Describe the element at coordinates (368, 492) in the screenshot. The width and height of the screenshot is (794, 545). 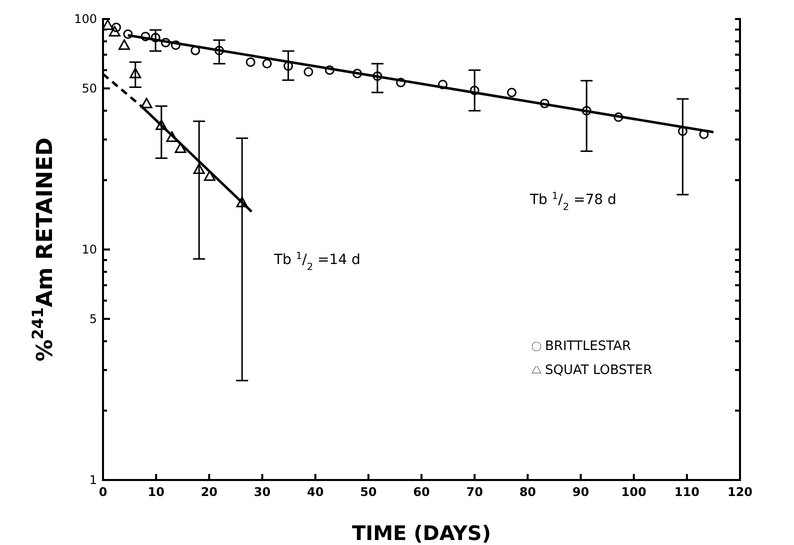
I see `x-tick-label: 50` at that location.